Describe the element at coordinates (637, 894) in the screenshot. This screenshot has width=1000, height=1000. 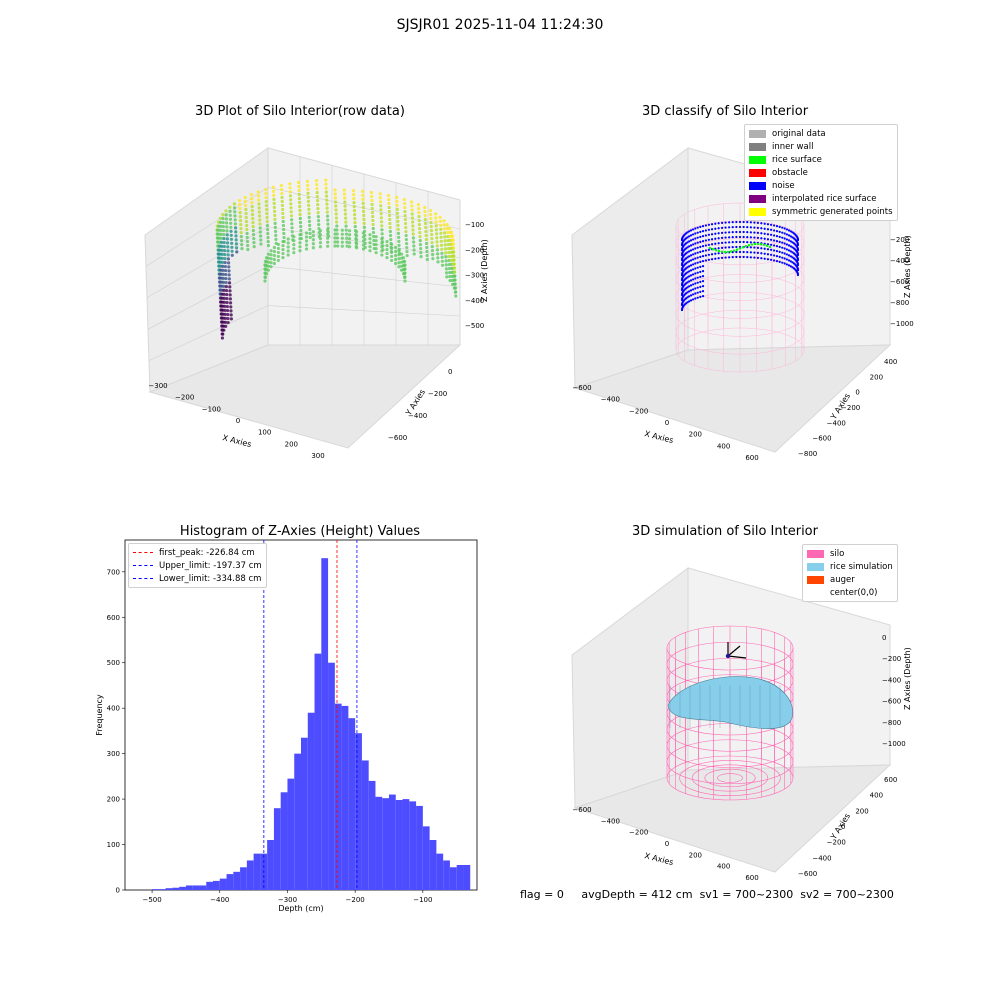
I see `avg-depth-text: avgDepth = 412 cm` at that location.